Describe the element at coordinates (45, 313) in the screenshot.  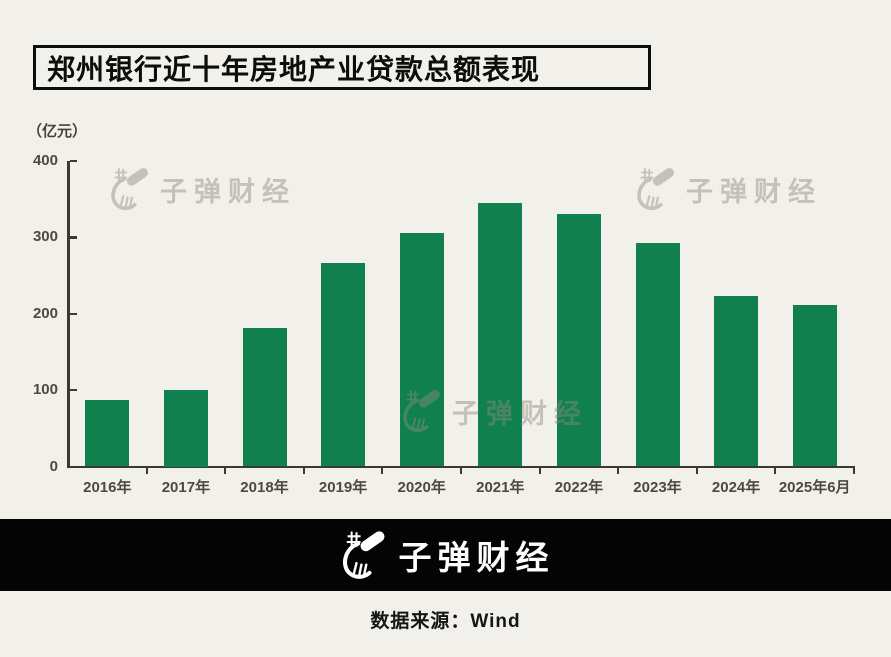
I see `y-tick-label: 200` at that location.